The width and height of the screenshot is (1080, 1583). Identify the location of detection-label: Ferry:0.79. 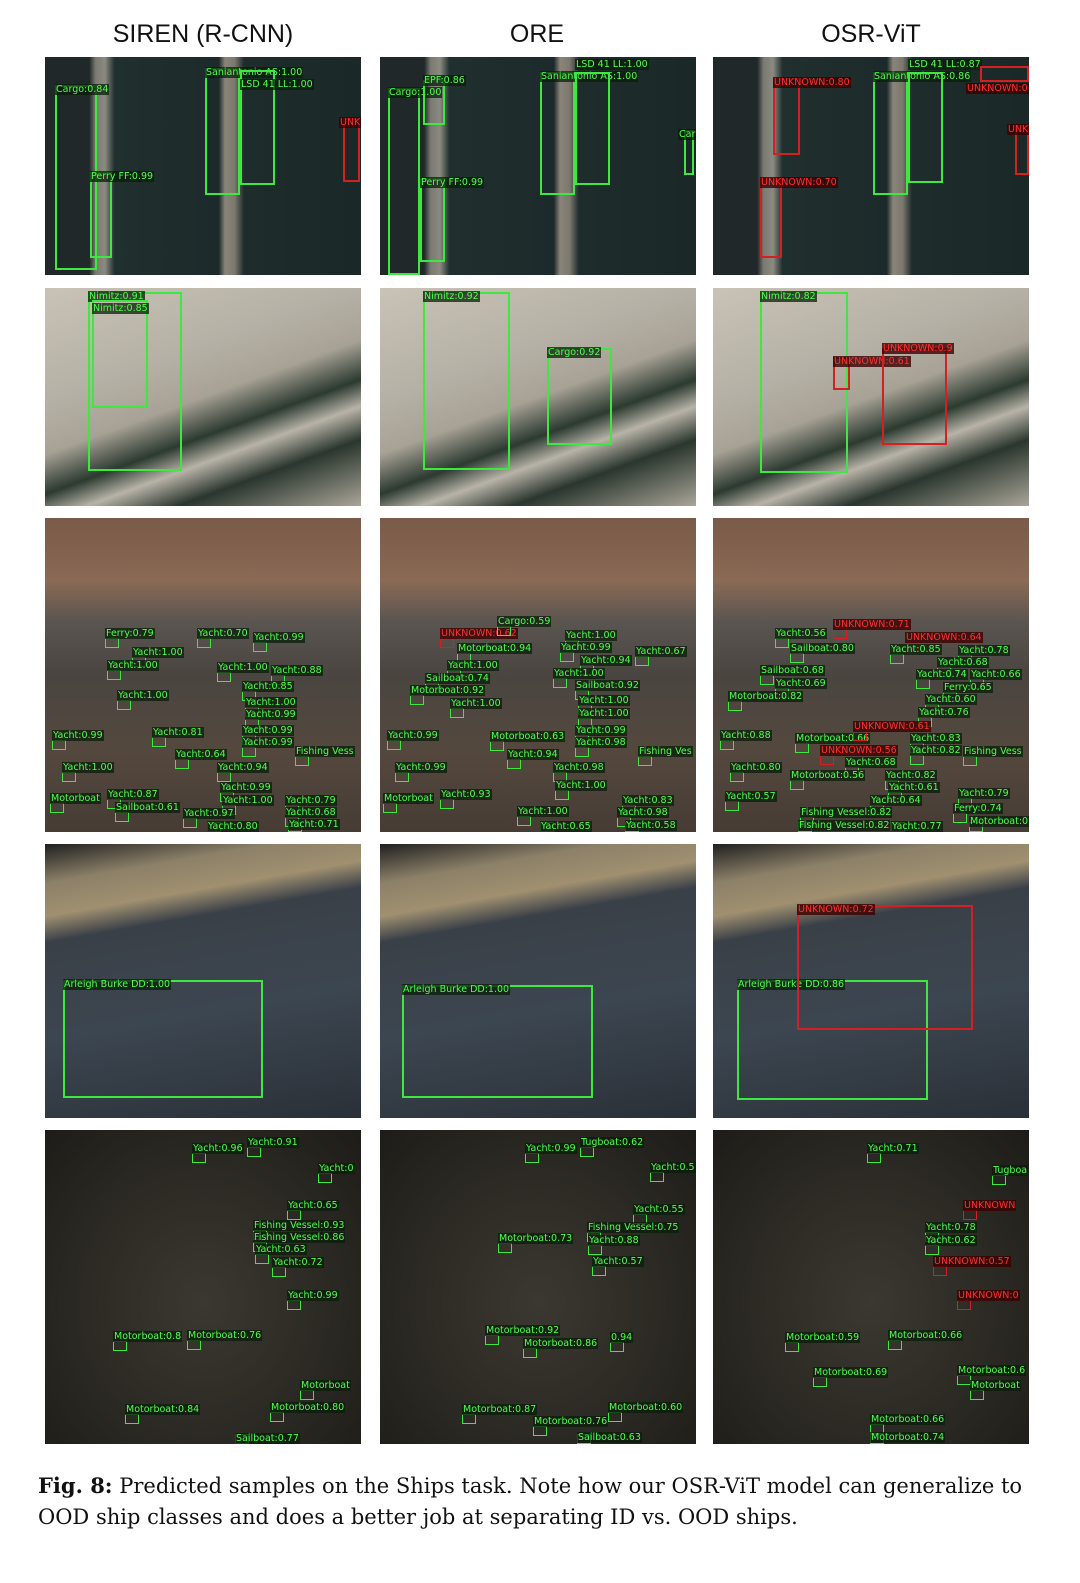
(130, 633).